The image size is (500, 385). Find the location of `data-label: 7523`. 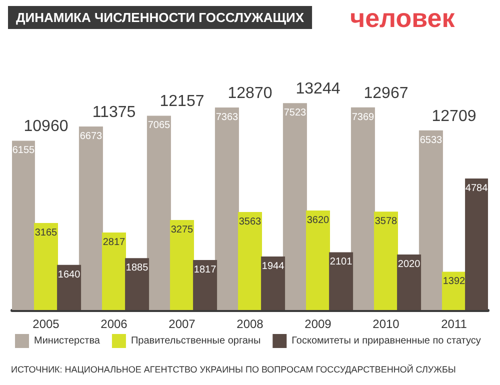

data-label: 7523 is located at coordinates (295, 113).